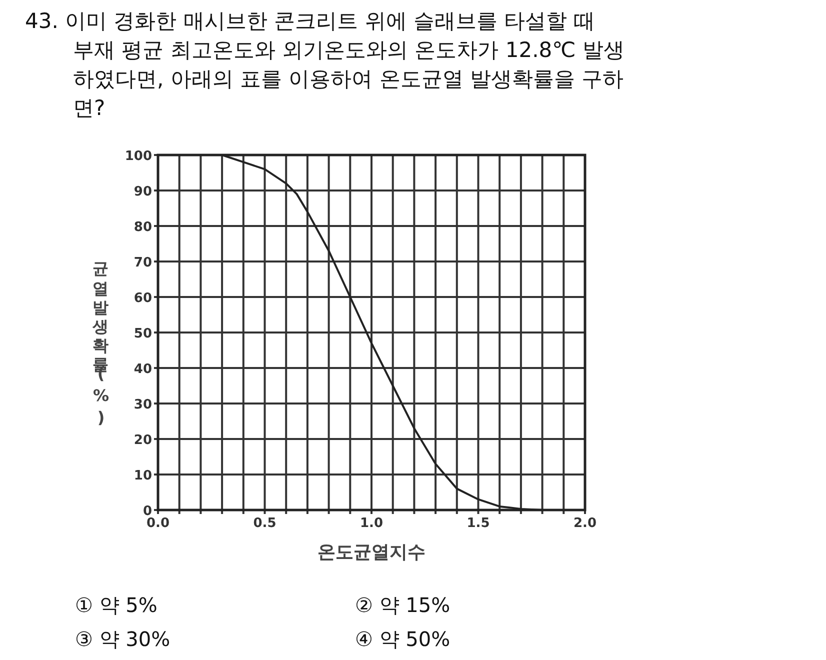 The width and height of the screenshot is (826, 660). Describe the element at coordinates (372, 552) in the screenshot. I see `x-axis-title: 온도균열지수` at that location.